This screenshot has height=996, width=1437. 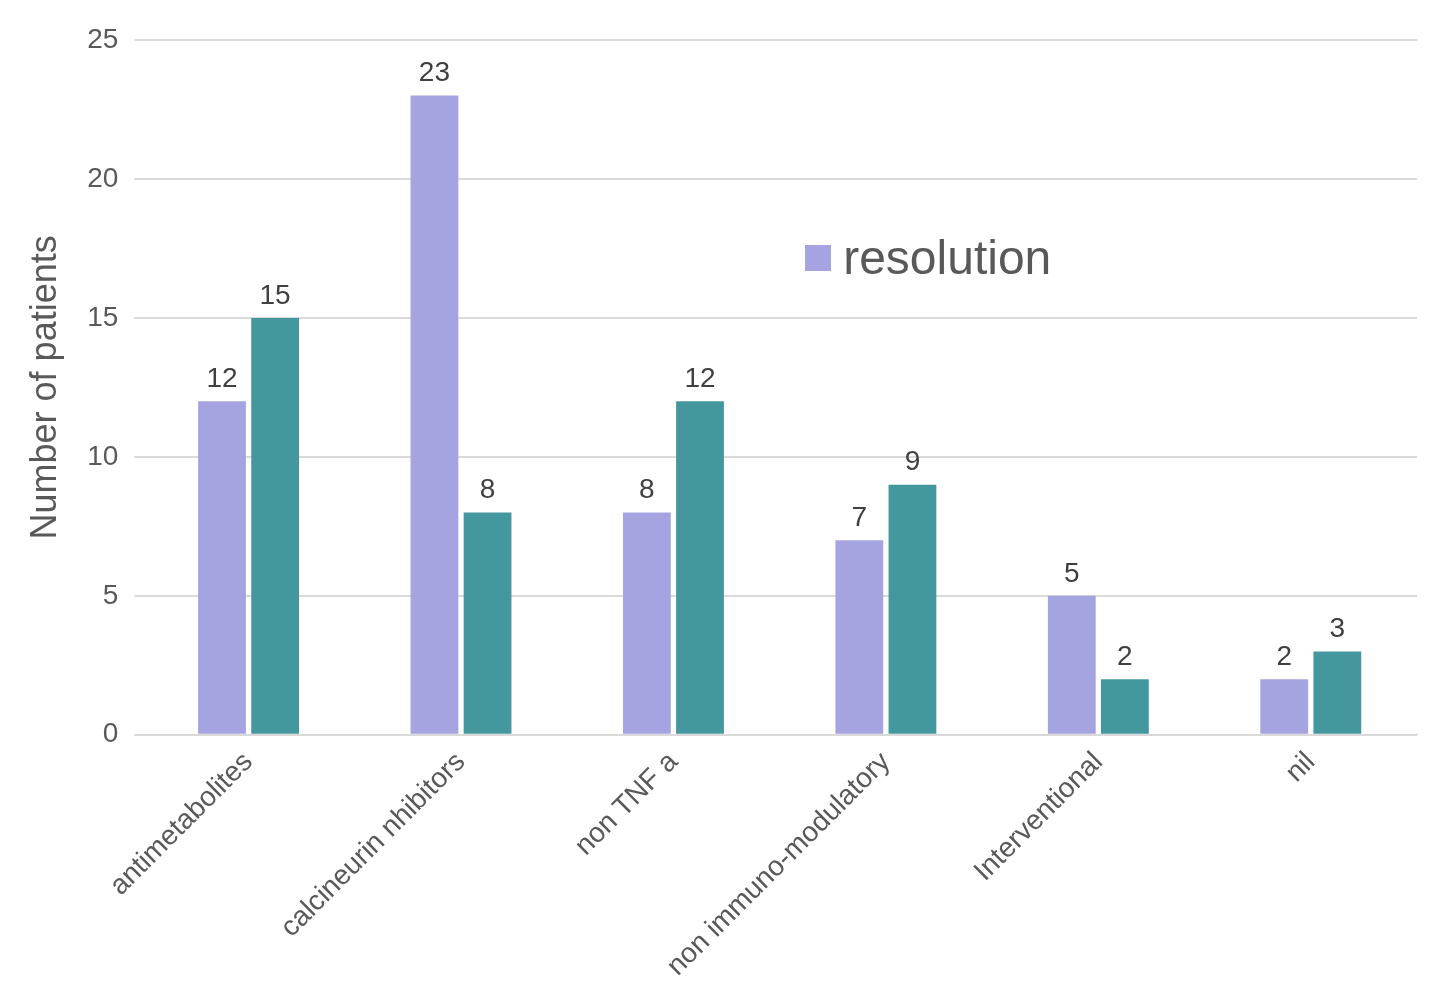 What do you see at coordinates (1071, 572) in the screenshot?
I see `data-label: 5` at bounding box center [1071, 572].